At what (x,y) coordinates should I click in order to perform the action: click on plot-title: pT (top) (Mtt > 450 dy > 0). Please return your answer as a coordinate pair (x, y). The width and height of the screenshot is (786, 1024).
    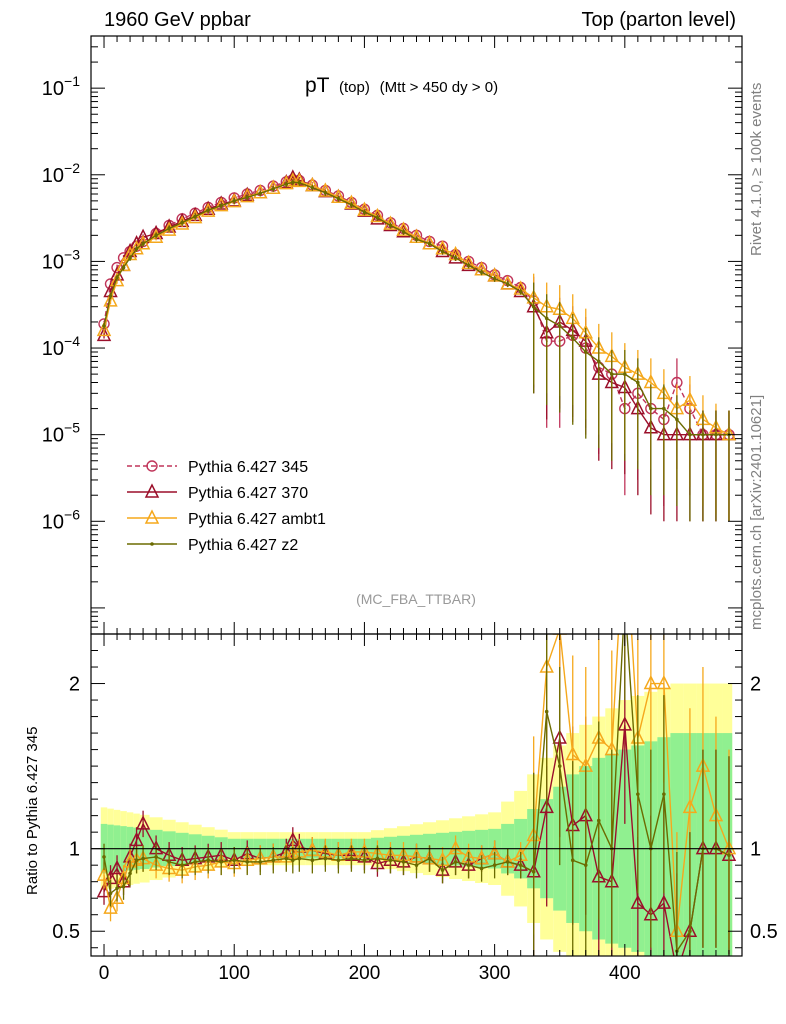
    Looking at the image, I should click on (401, 85).